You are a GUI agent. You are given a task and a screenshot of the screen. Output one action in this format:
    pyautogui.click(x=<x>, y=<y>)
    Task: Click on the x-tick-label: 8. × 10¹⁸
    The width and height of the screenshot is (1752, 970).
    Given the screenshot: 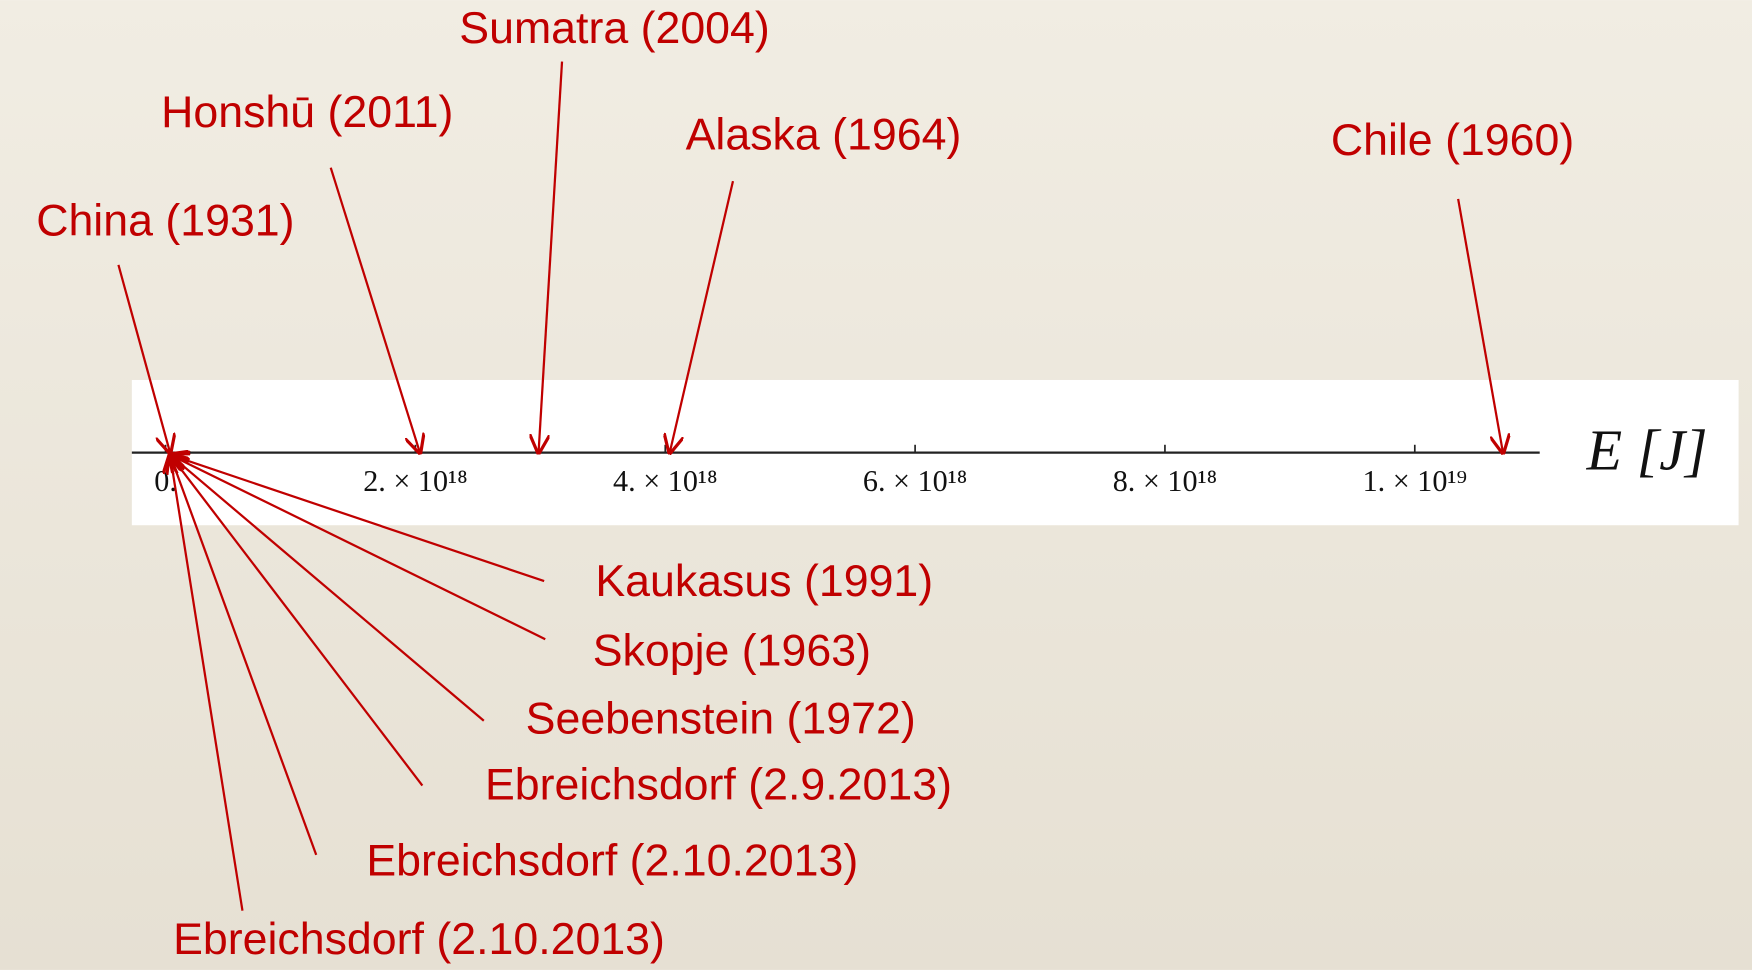 What is the action you would take?
    pyautogui.click(x=1165, y=481)
    